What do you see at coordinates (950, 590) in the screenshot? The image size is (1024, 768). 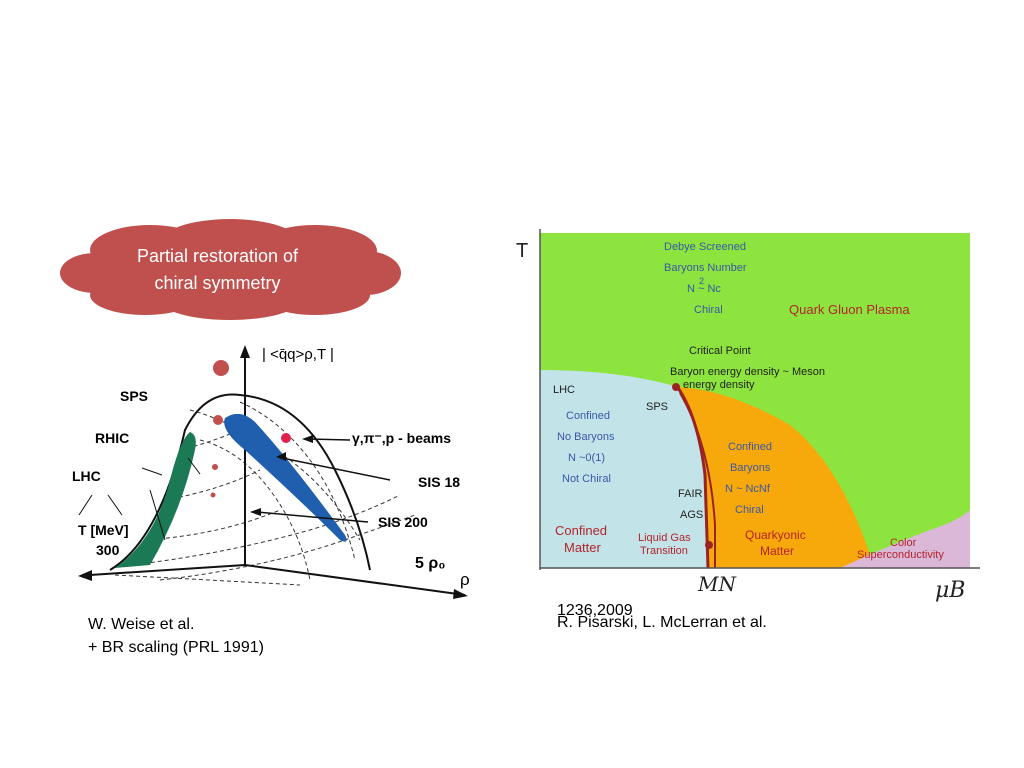 I see `axis-mub-label: μB` at bounding box center [950, 590].